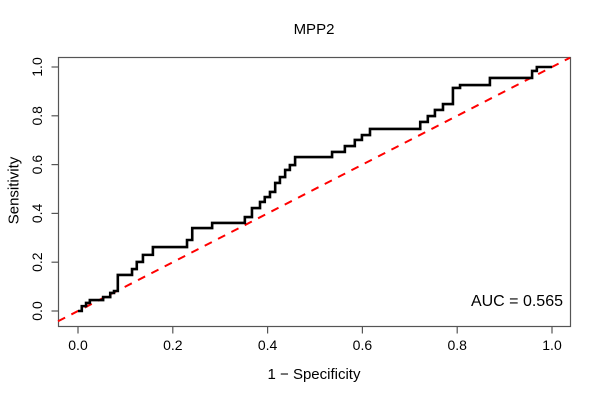 The width and height of the screenshot is (600, 400). What do you see at coordinates (173, 345) in the screenshot?
I see `x-tick-label: 0.2` at bounding box center [173, 345].